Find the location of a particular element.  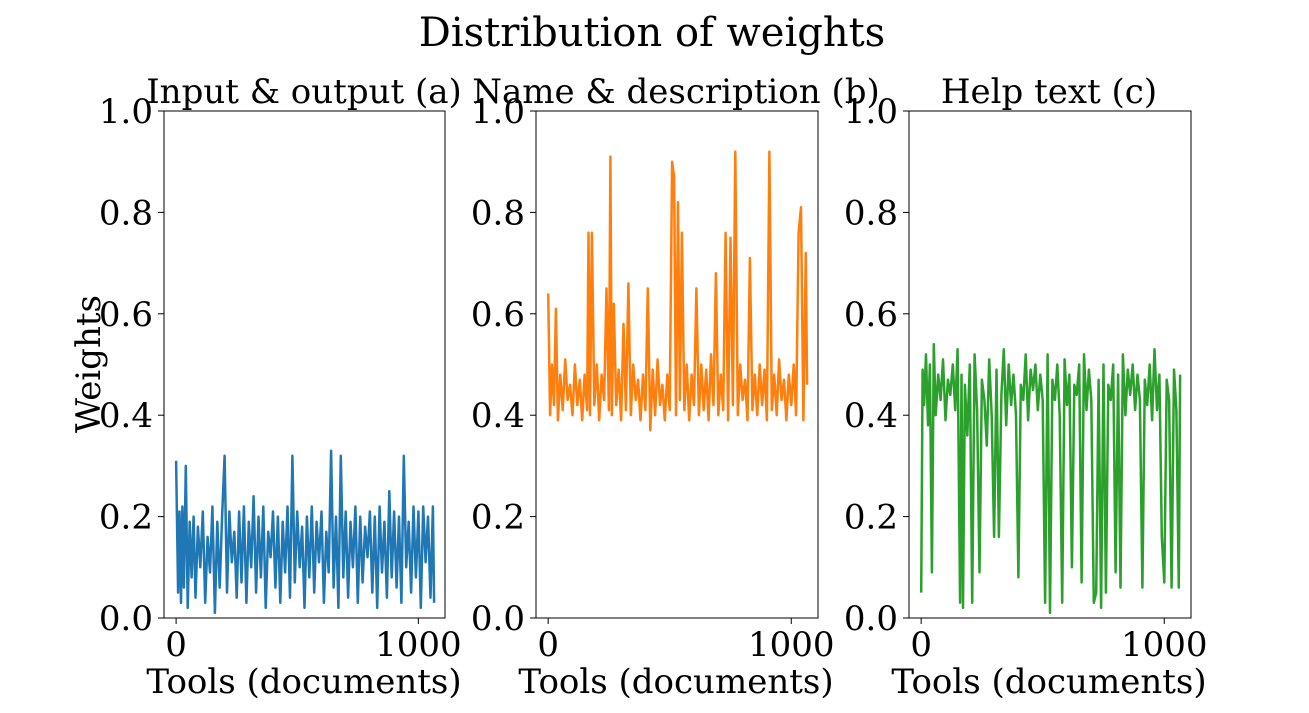

panel-title: Input & output (a) is located at coordinates (304, 92).